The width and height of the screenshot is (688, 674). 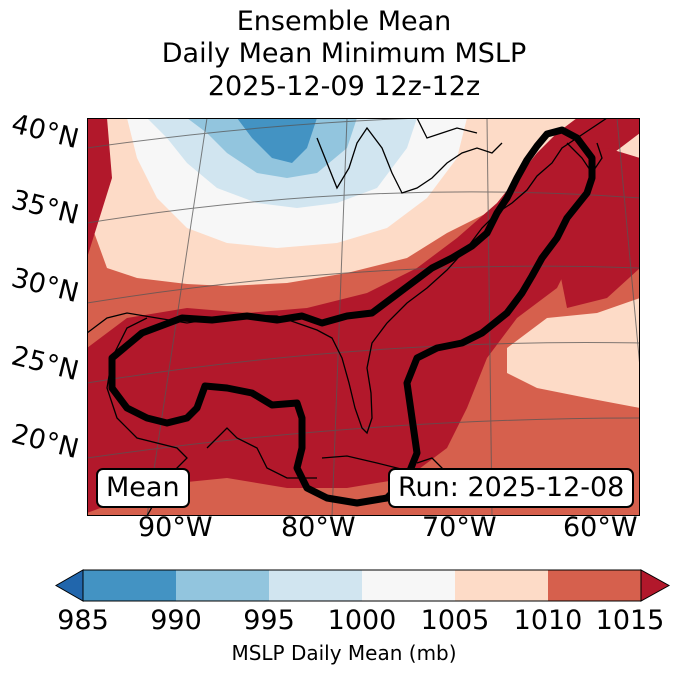 I want to click on lon-label-60: 60°W, so click(x=600, y=527).